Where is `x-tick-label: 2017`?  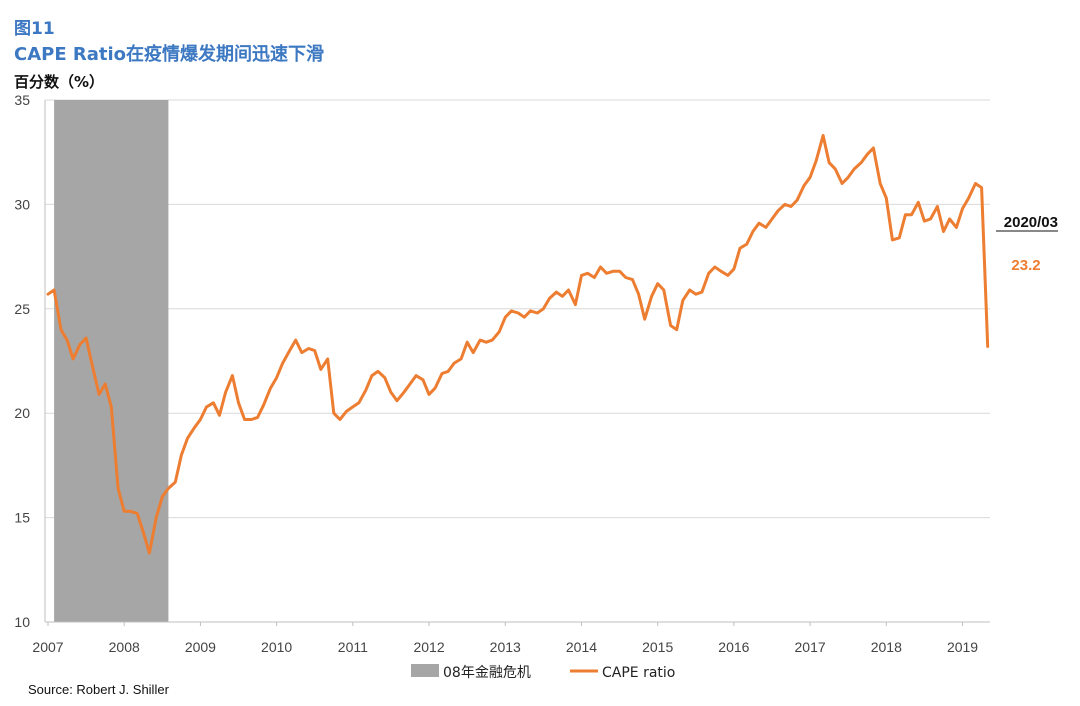 x-tick-label: 2017 is located at coordinates (810, 647).